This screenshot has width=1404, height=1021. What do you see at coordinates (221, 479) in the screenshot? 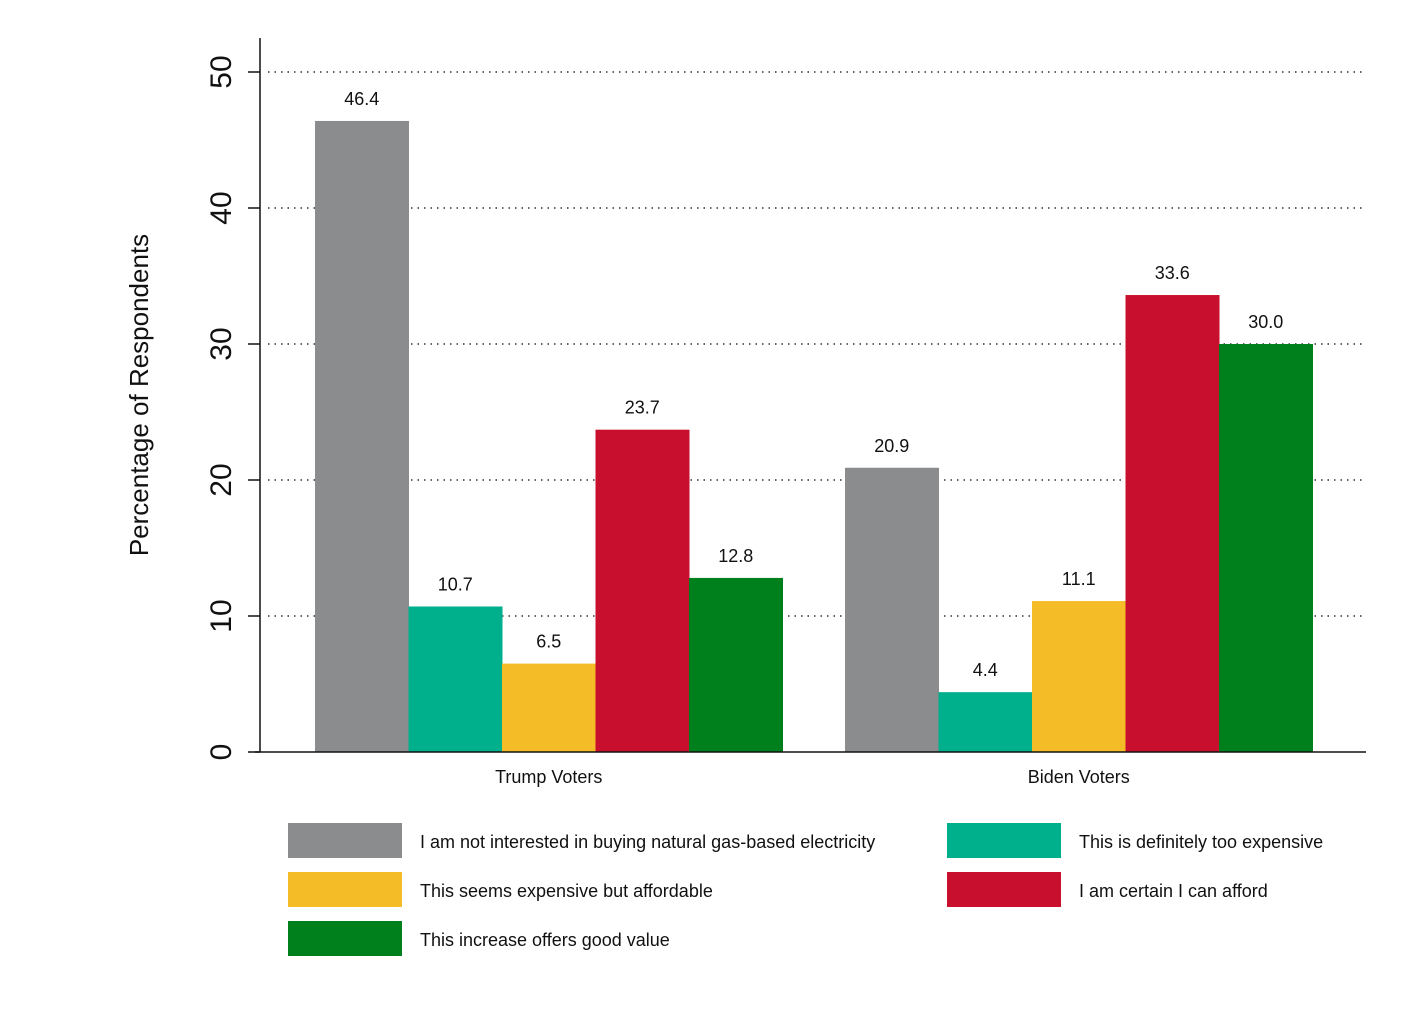
I see `y-tick-label: 20` at bounding box center [221, 479].